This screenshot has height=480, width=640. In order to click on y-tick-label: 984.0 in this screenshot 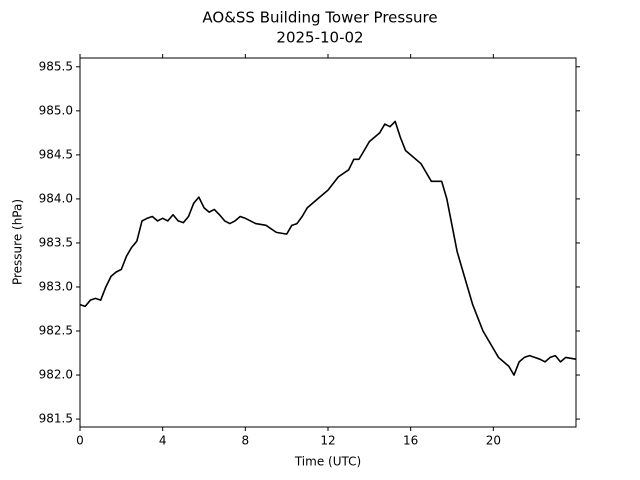, I will do `click(56, 198)`.